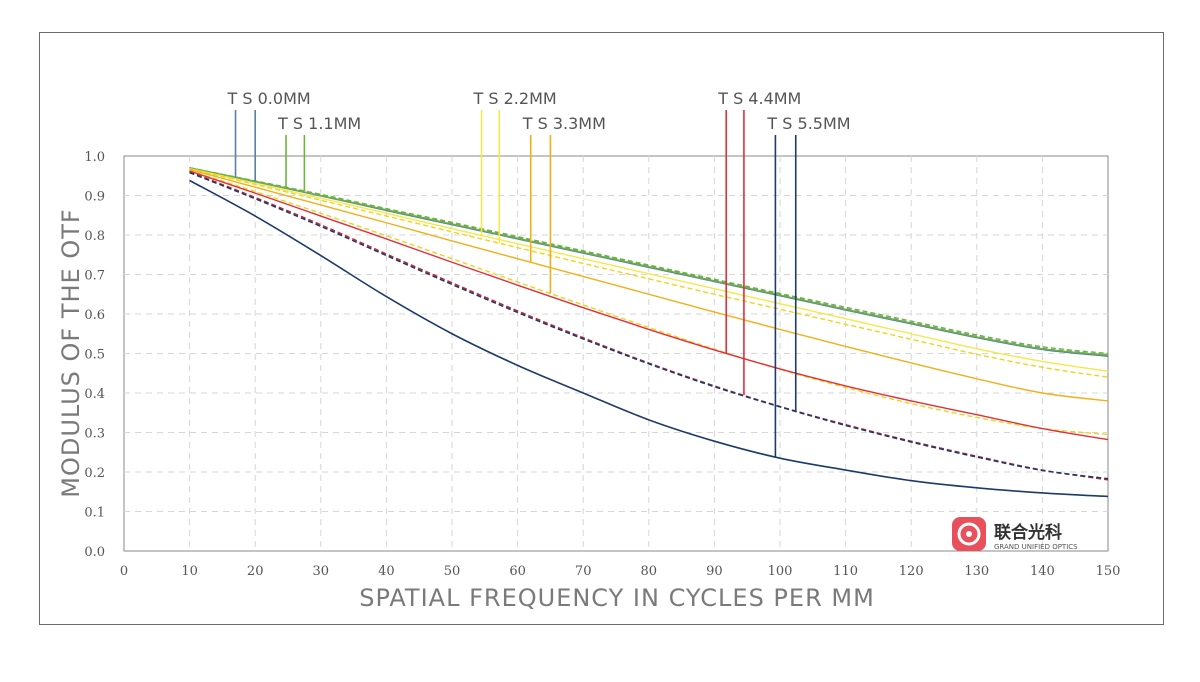 This screenshot has width=1200, height=682. Describe the element at coordinates (617, 598) in the screenshot. I see `x-axis-title: SPATIAL FREQUENCY IN CYCLES PER MM` at that location.